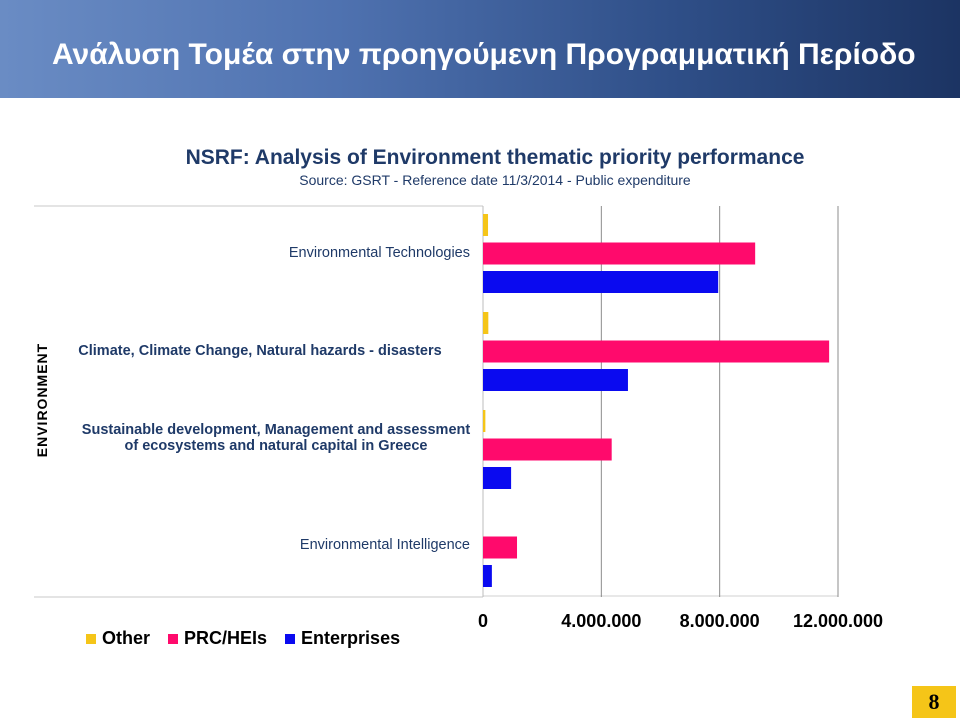  What do you see at coordinates (226, 638) in the screenshot?
I see `legend-label: PRC/HEIs` at bounding box center [226, 638].